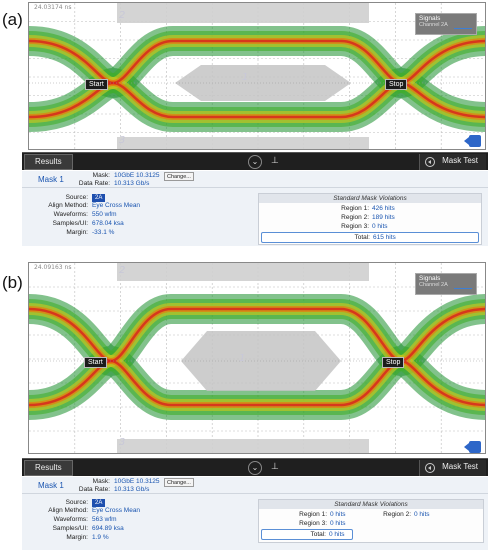  Describe the element at coordinates (337, 534) in the screenshot. I see `total-value: 0 hits` at that location.